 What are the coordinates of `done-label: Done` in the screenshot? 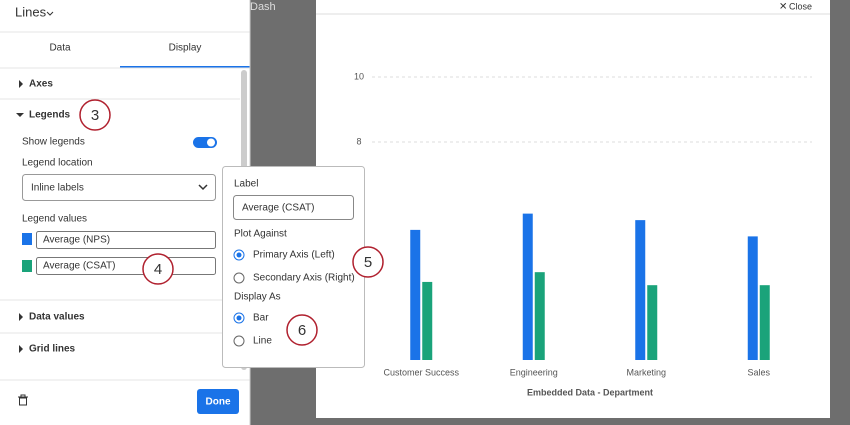 It's located at (218, 402).